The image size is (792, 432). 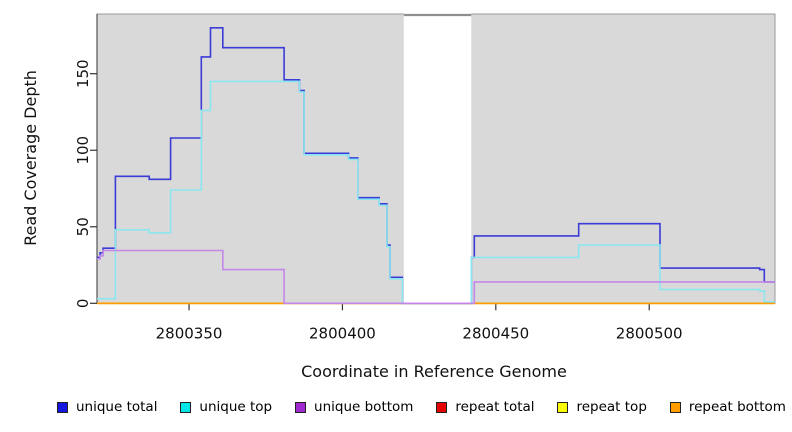 What do you see at coordinates (675, 407) in the screenshot?
I see `legend-swatch-repeat-bottom` at bounding box center [675, 407].